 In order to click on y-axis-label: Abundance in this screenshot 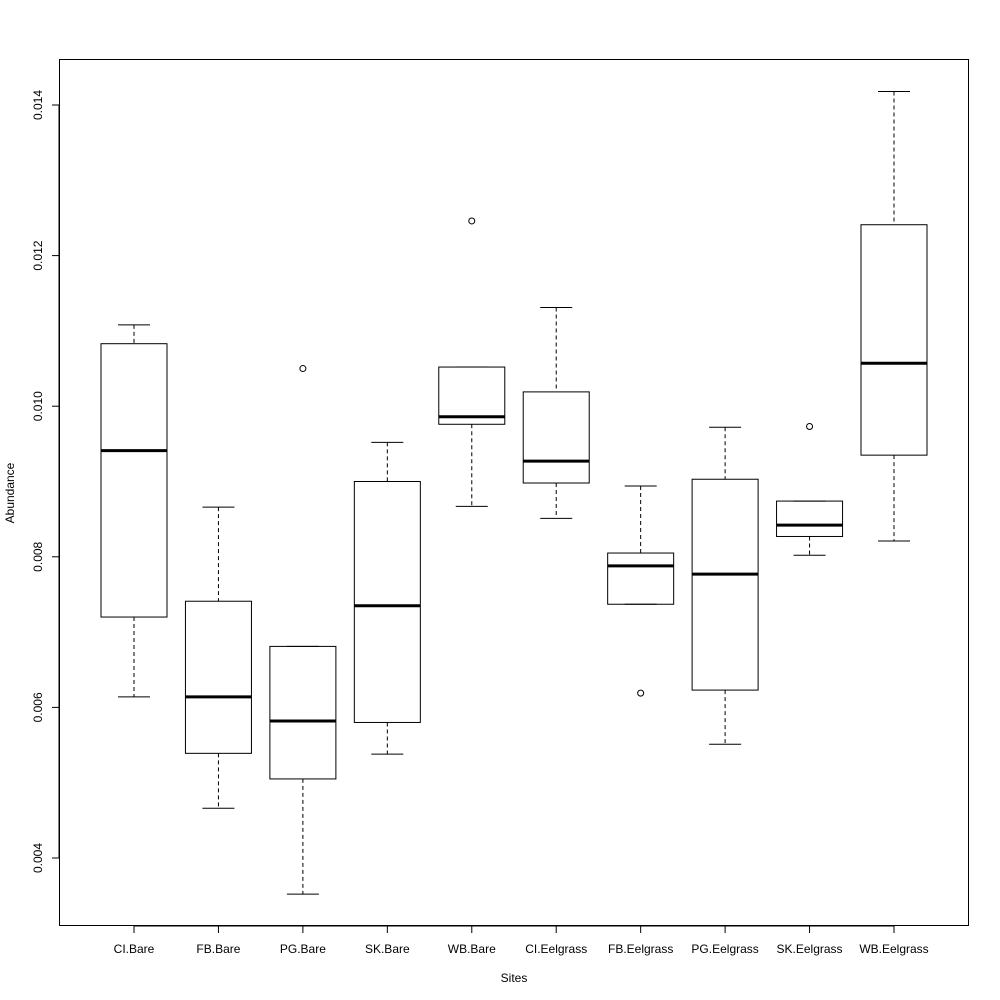, I will do `click(10, 492)`.